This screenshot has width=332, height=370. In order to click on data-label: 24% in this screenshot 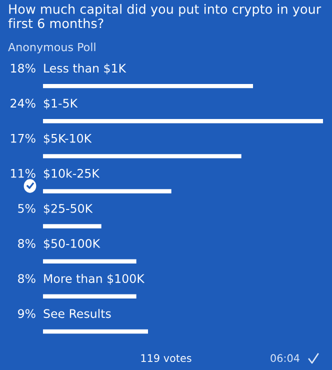, I will do `click(23, 103)`.